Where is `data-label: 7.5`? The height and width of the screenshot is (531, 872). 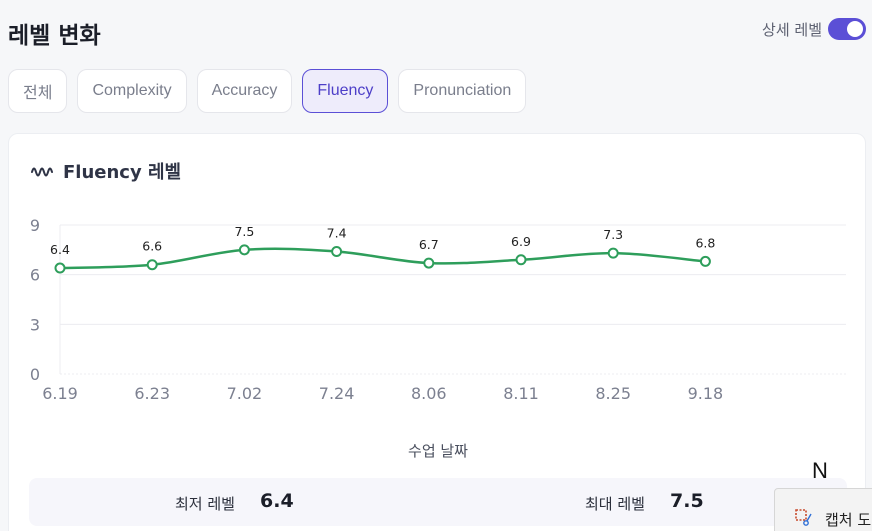
data-label: 7.5 is located at coordinates (244, 231).